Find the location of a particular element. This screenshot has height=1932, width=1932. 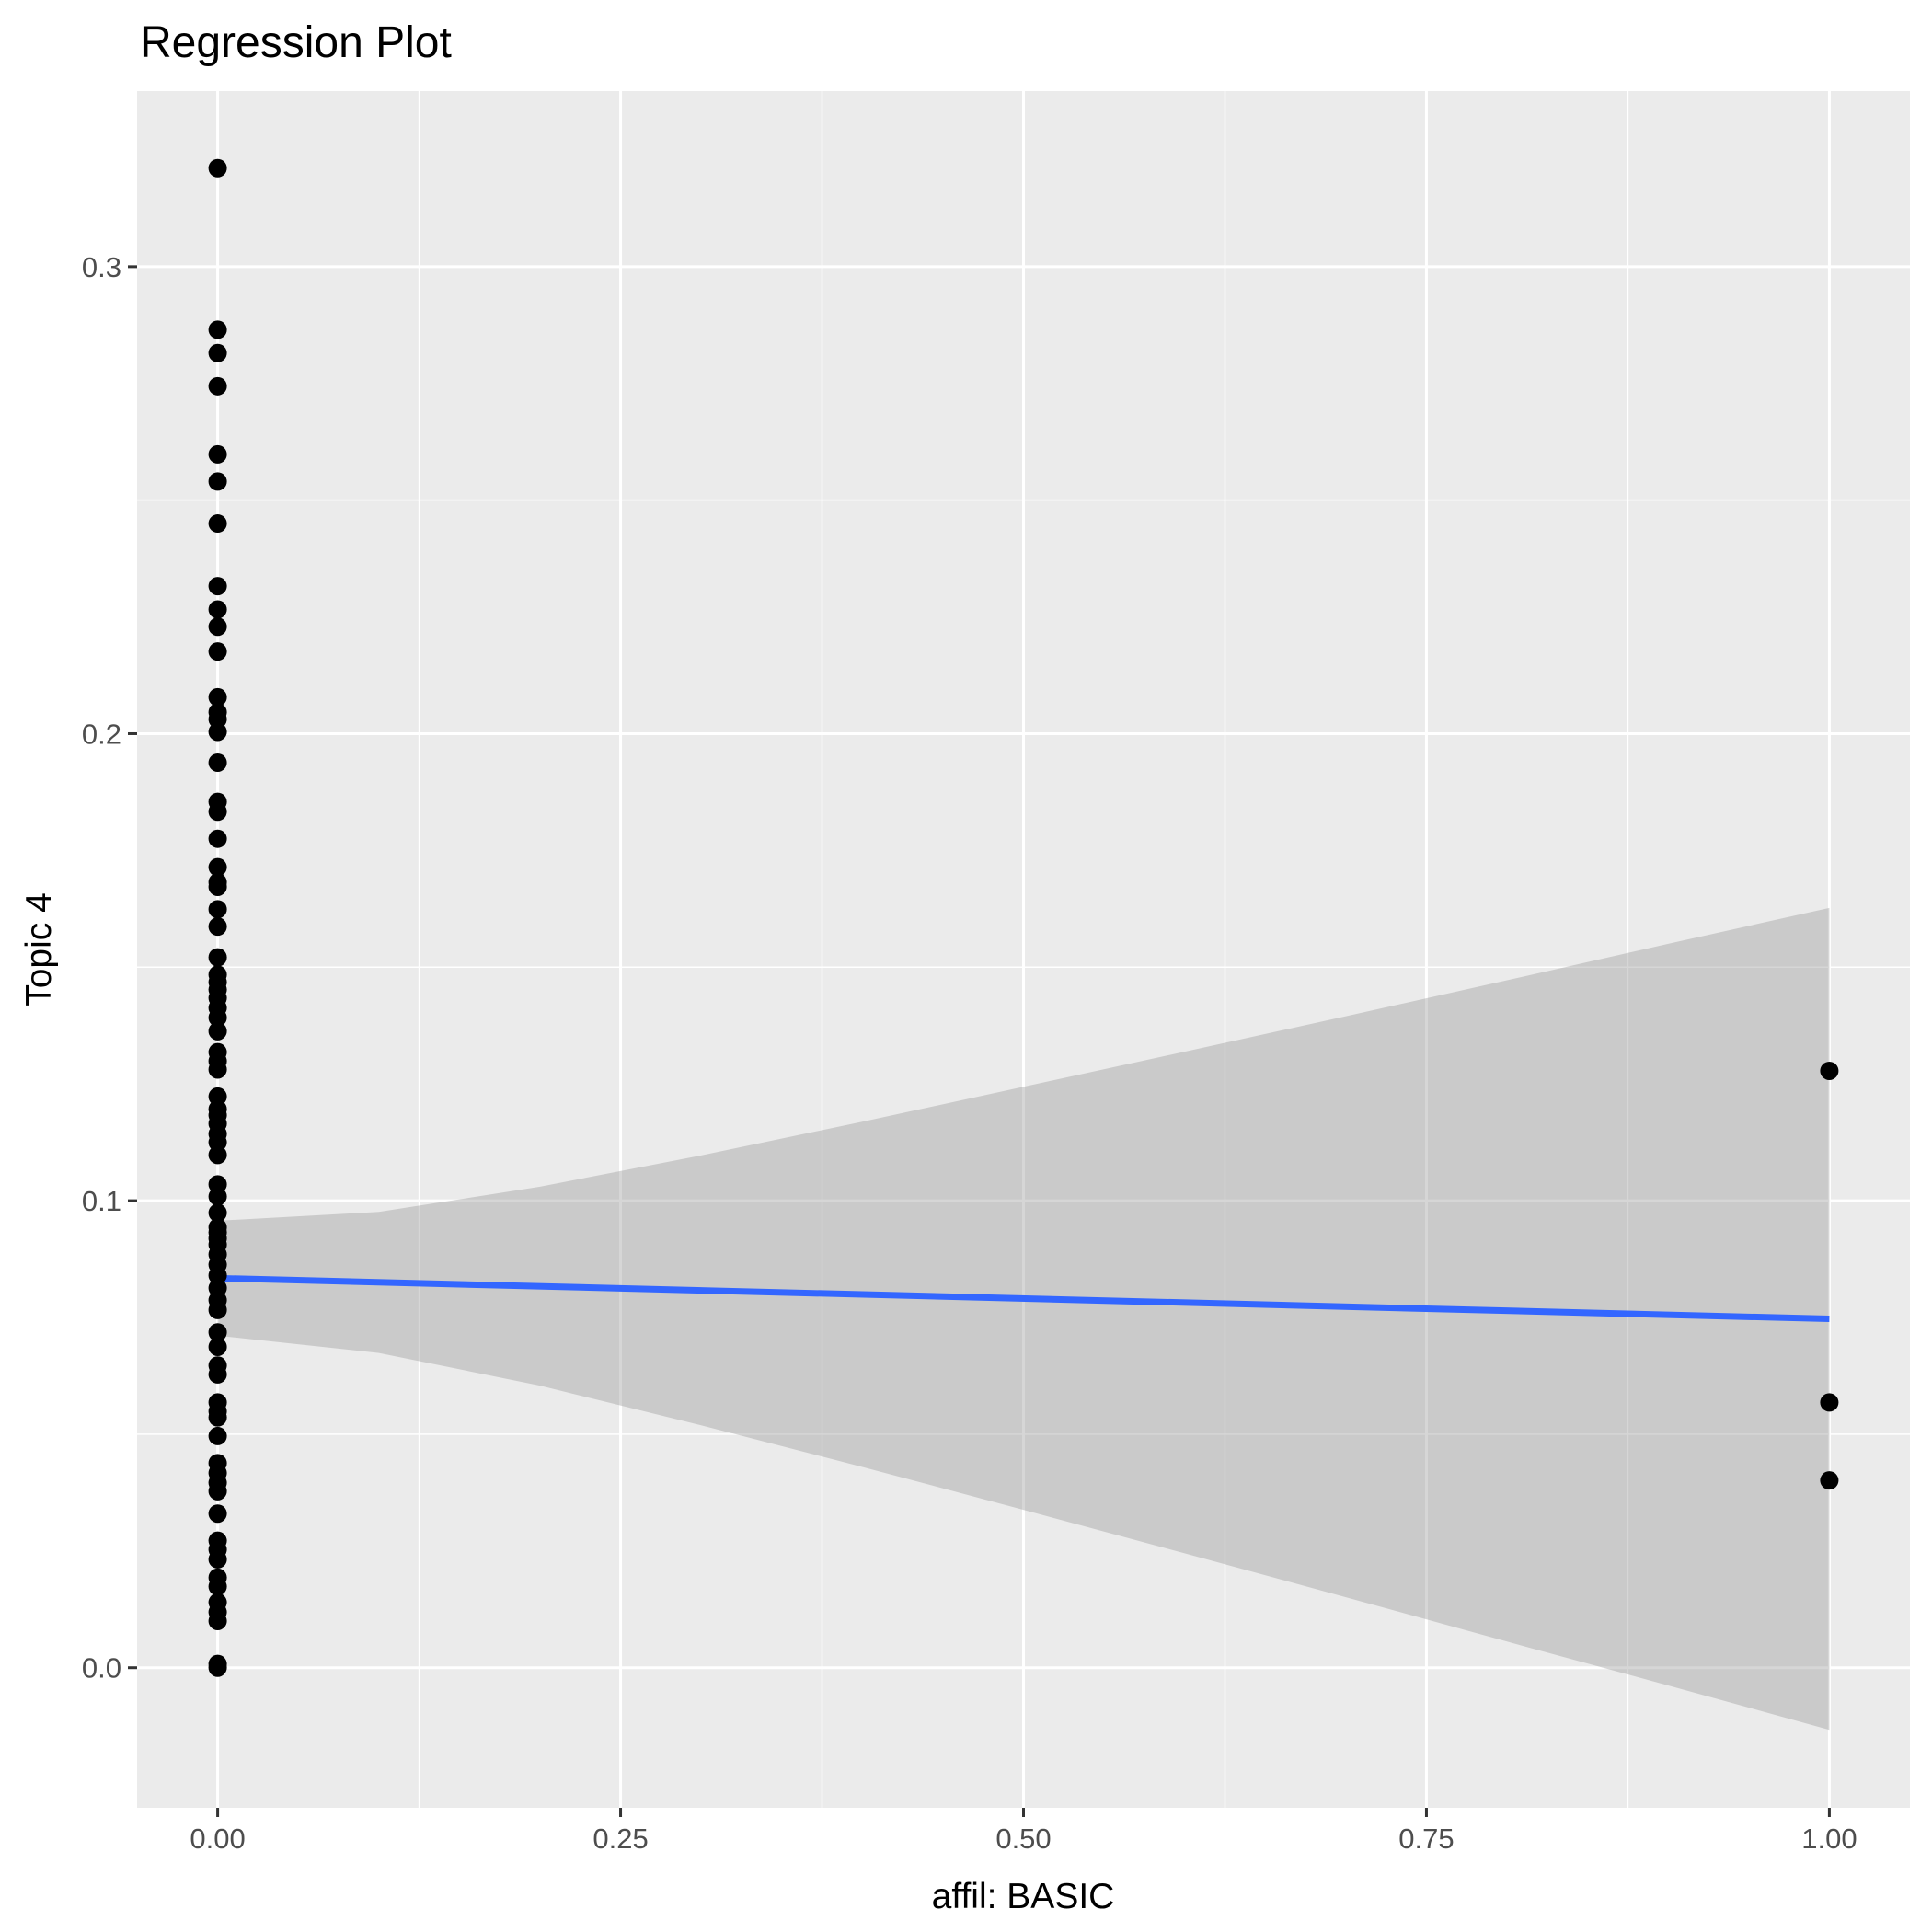

x-tick-label: 0.25 is located at coordinates (620, 1839).